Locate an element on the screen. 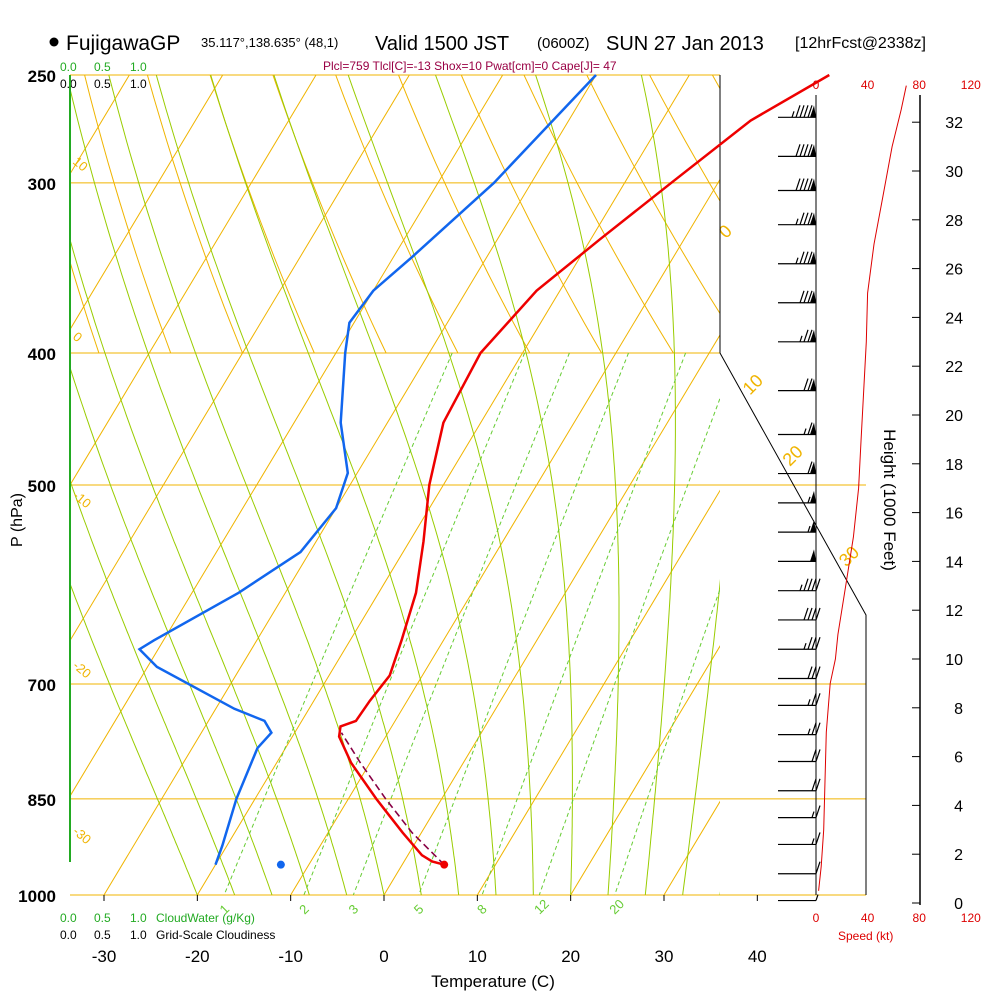  mixing-ratio-labels: 1 2 3 5 8 12 20 is located at coordinates (422, 906).